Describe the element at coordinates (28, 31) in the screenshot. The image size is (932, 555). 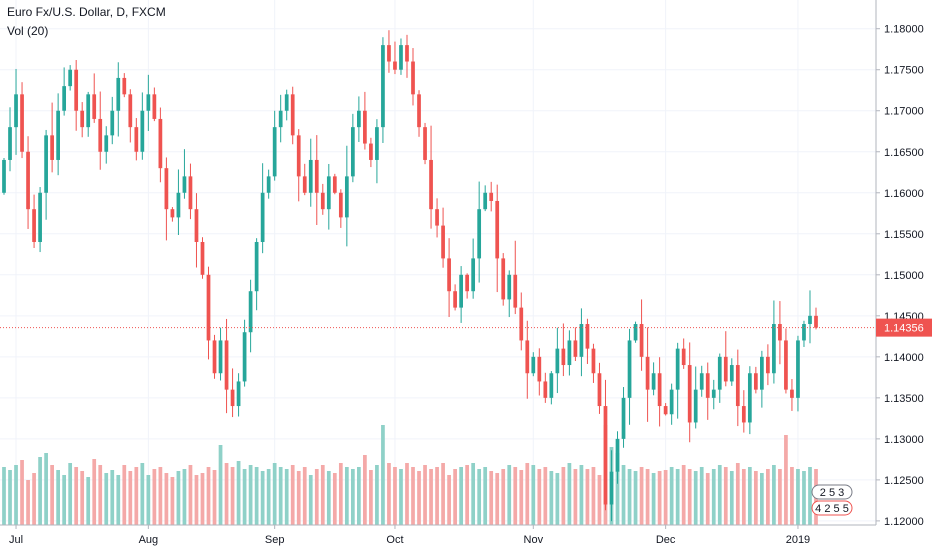
I see `volume-legend-label: Vol (20)` at that location.